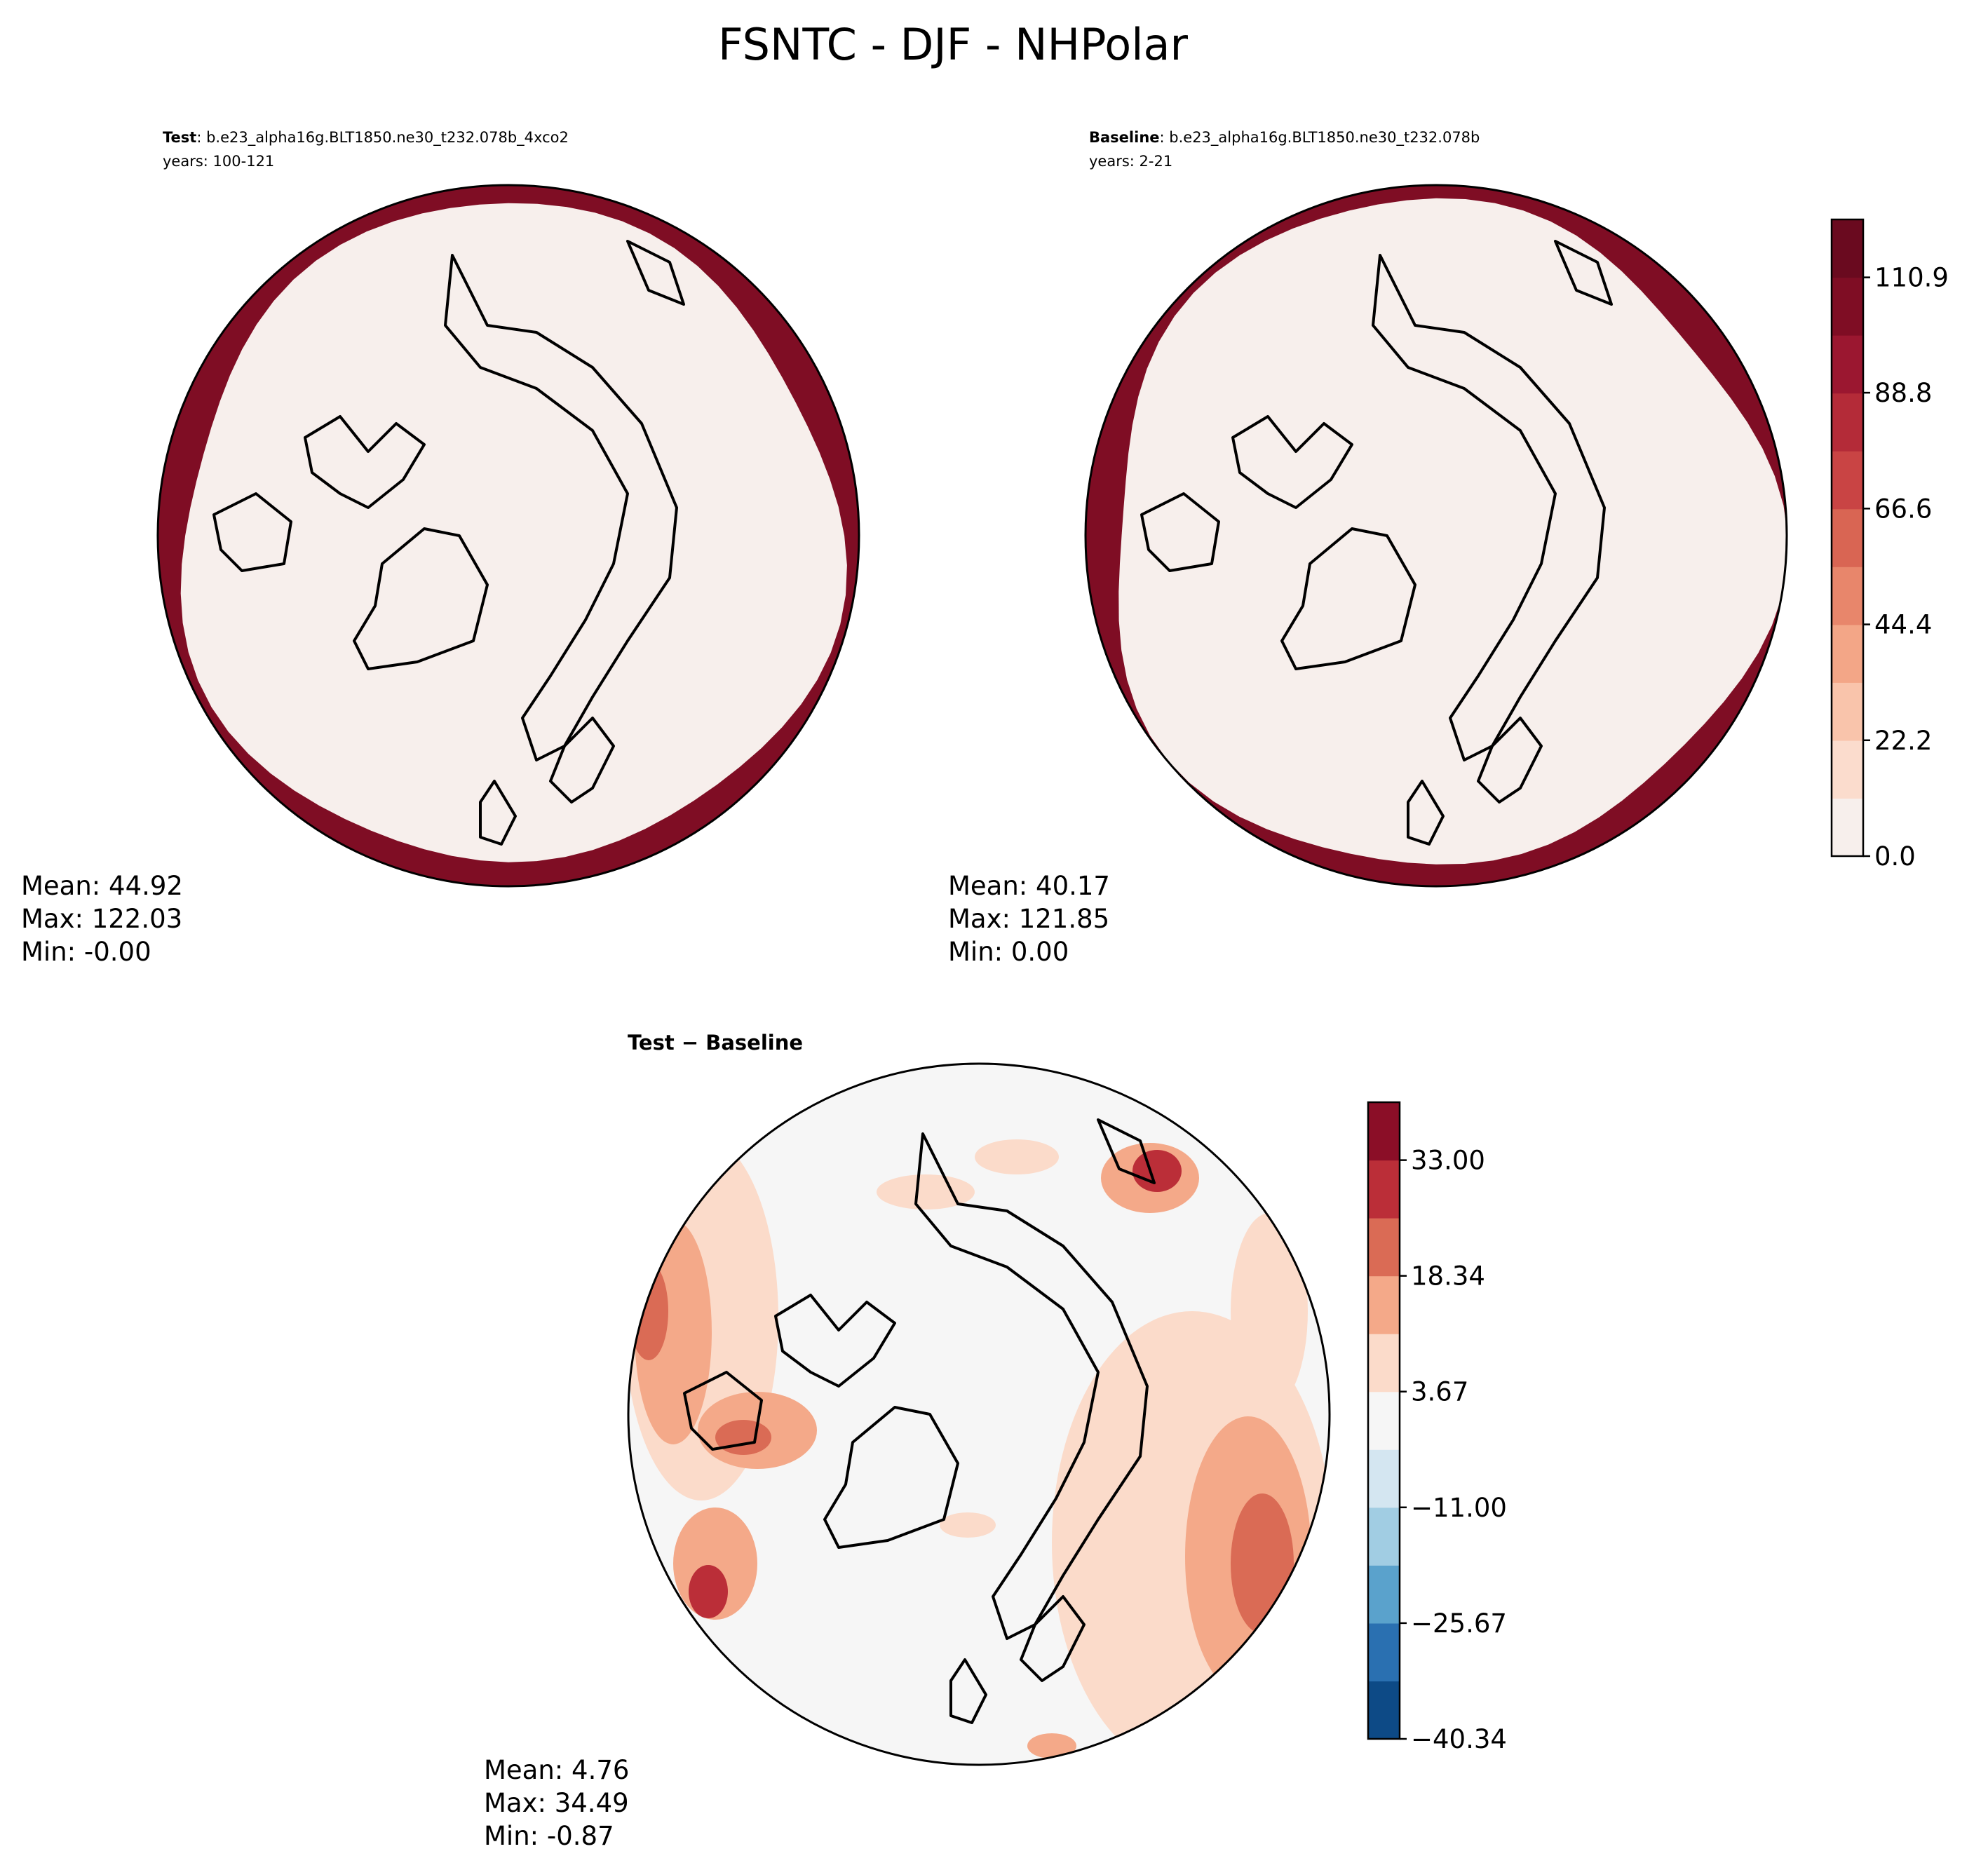 The width and height of the screenshot is (1988, 1870). What do you see at coordinates (102, 919) in the screenshot?
I see `test-stat-max: Max: 122.03` at bounding box center [102, 919].